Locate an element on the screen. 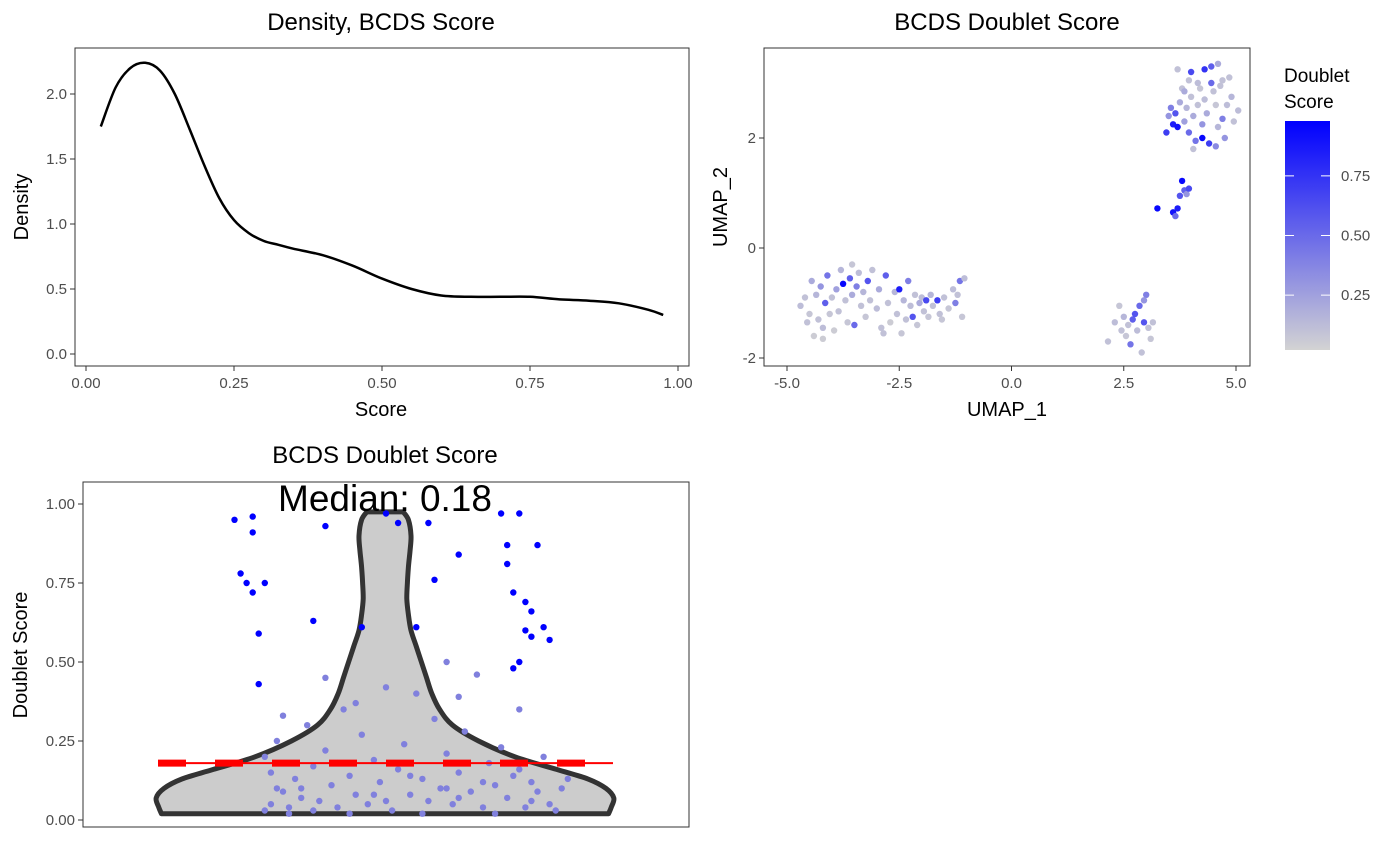 The image size is (1400, 866). umap-x-tick-label: 2.5 is located at coordinates (1123, 383).